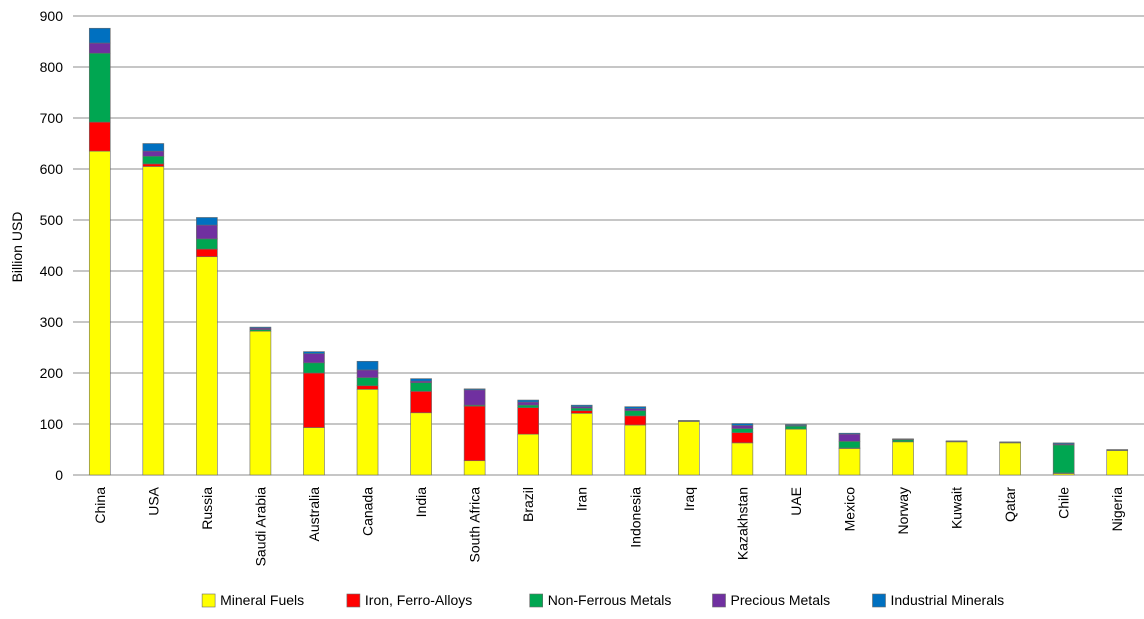 This screenshot has width=1144, height=619. Describe the element at coordinates (52, 118) in the screenshot. I see `y-tick-label: 700` at that location.